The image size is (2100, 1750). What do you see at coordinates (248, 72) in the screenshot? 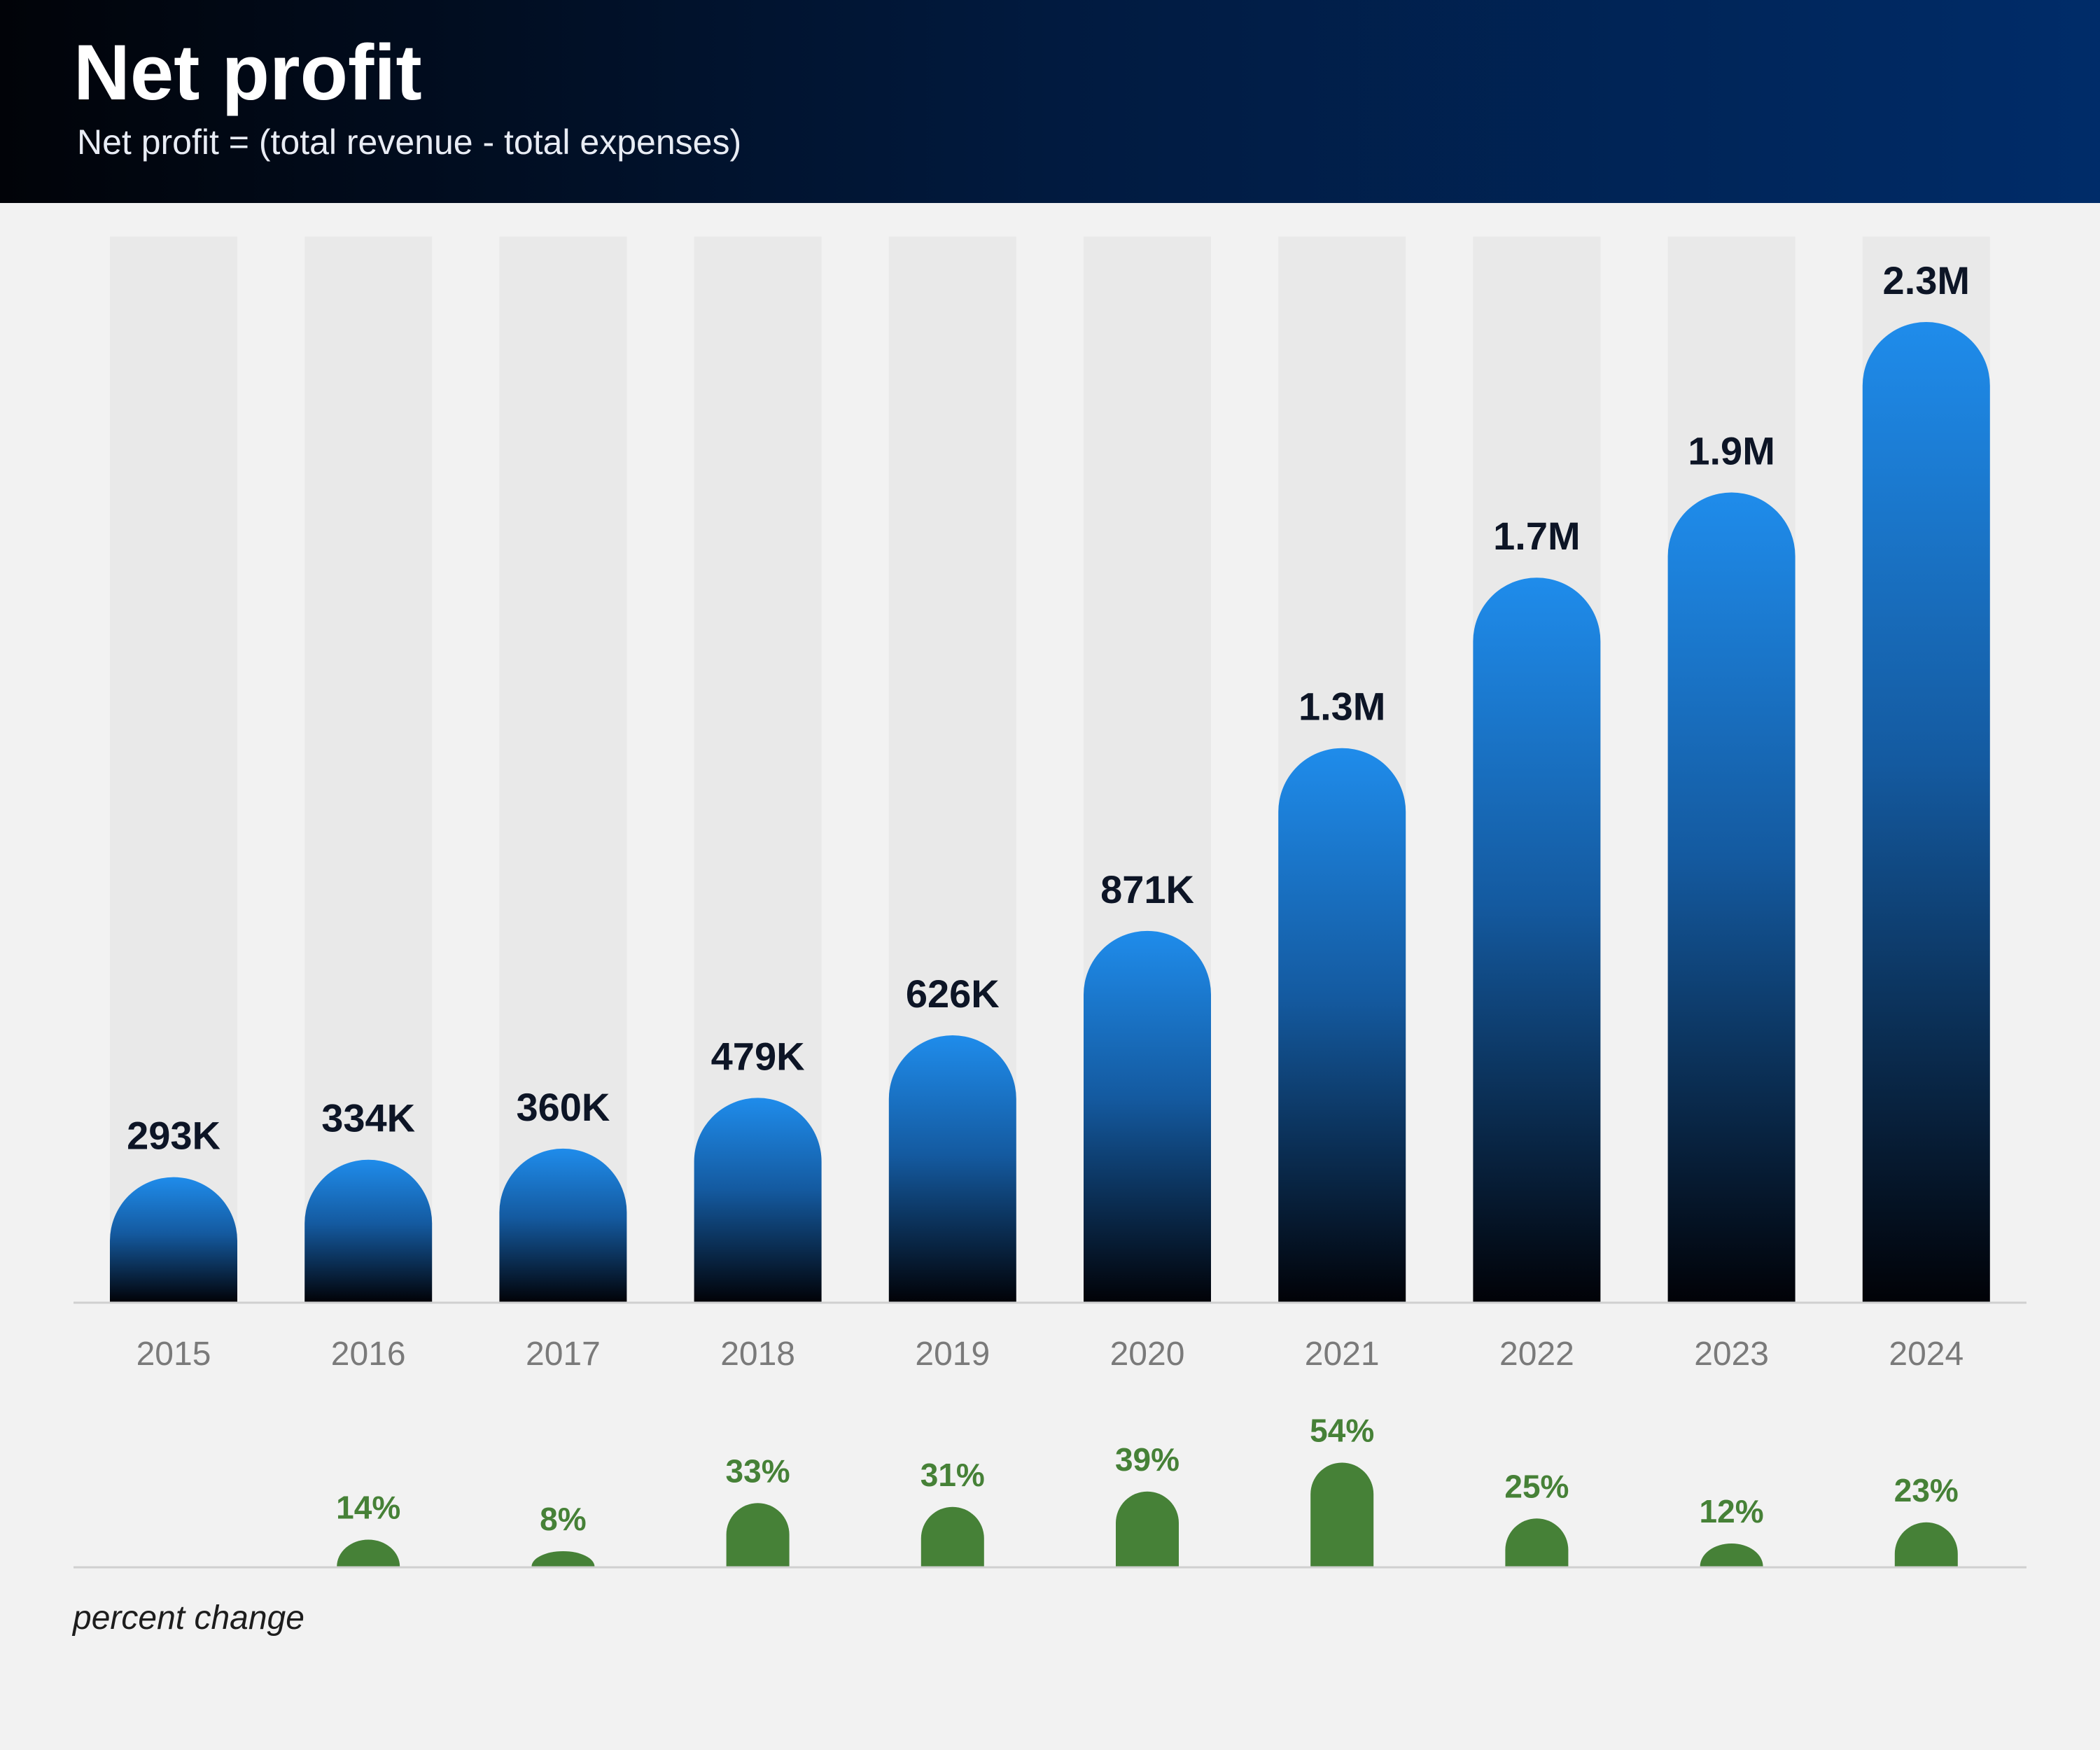
I see `chart-title: Net profit` at bounding box center [248, 72].